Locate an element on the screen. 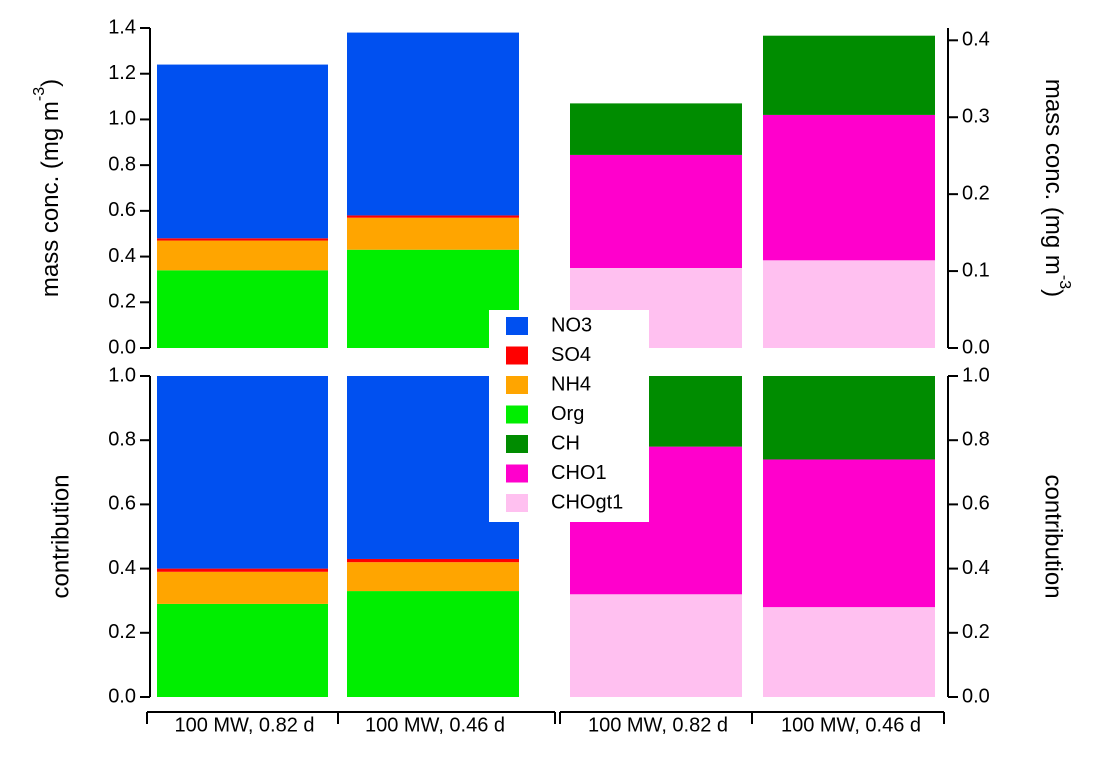 The image size is (1106, 763). legend-label: NO3 is located at coordinates (571, 325).